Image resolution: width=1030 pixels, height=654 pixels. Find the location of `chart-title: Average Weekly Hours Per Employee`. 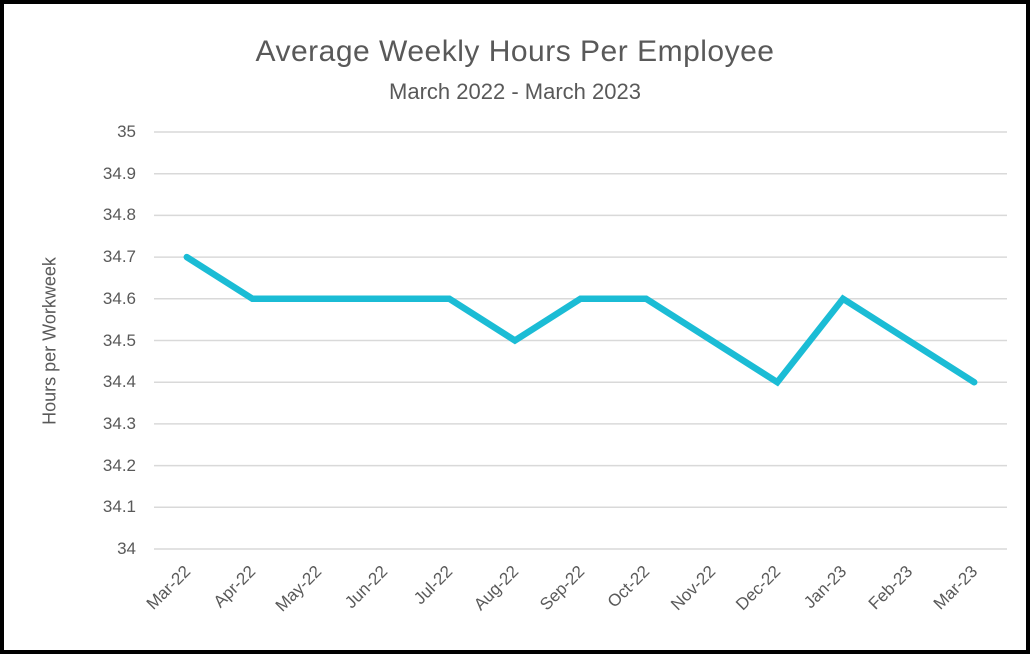

chart-title: Average Weekly Hours Per Employee is located at coordinates (515, 51).